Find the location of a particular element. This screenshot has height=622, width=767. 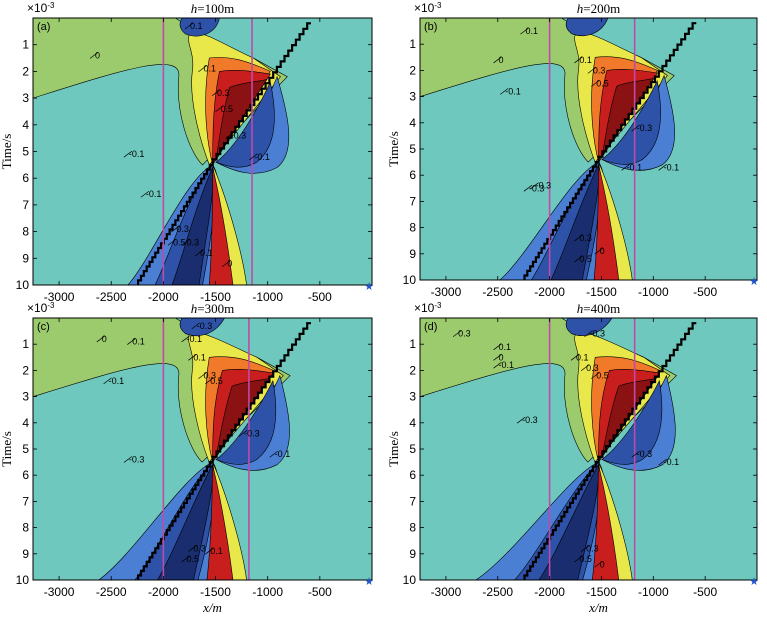

x-tick-label: -1500 is located at coordinates (601, 592).